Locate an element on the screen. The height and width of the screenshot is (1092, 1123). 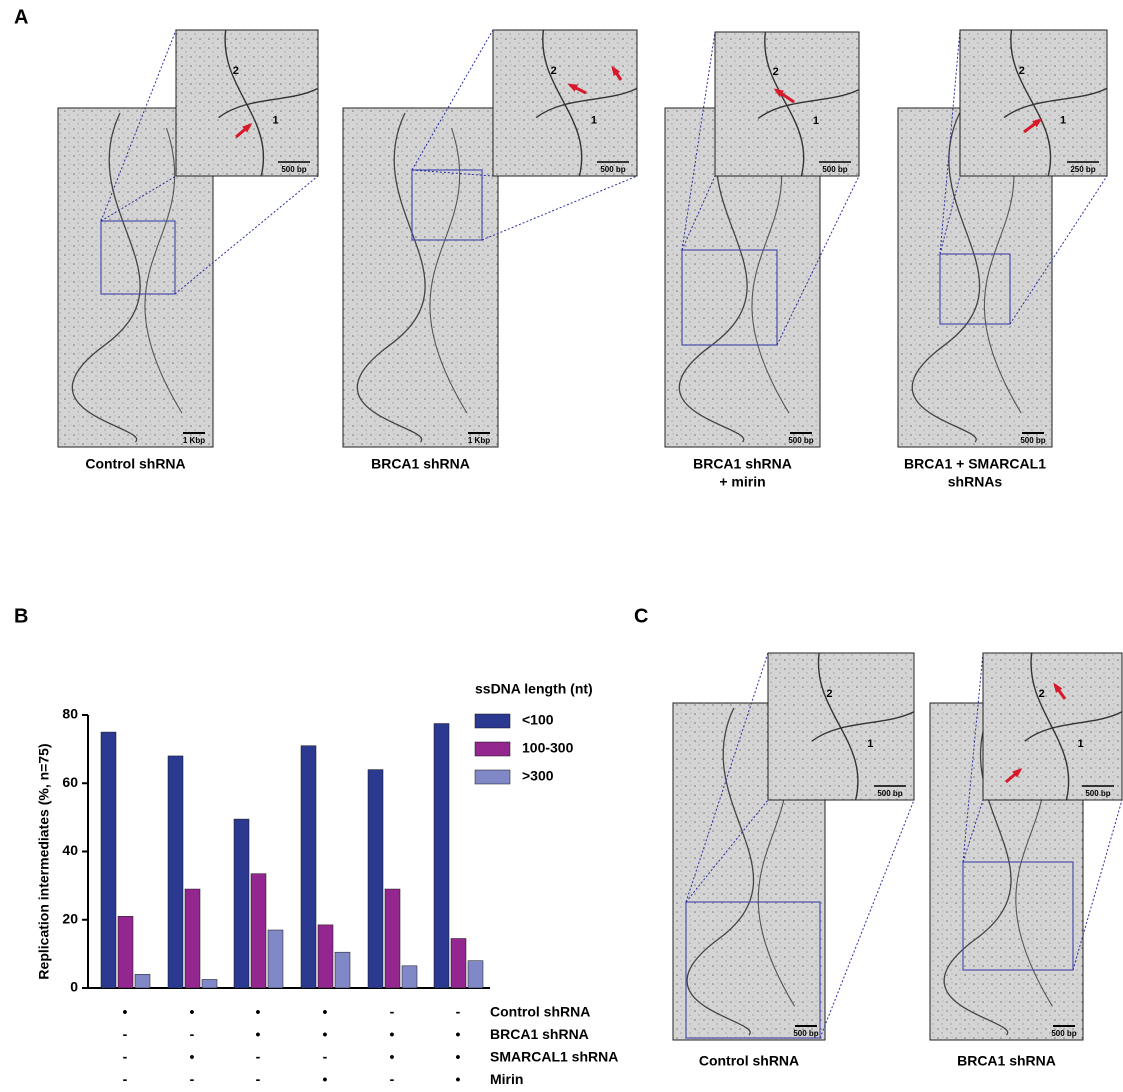
legend-label: >300 is located at coordinates (538, 776).